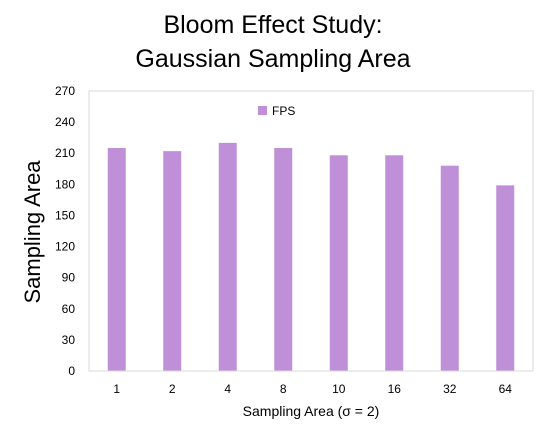 The height and width of the screenshot is (436, 546). What do you see at coordinates (273, 25) in the screenshot?
I see `chart-title-line-1: Bloom Effect Study:` at bounding box center [273, 25].